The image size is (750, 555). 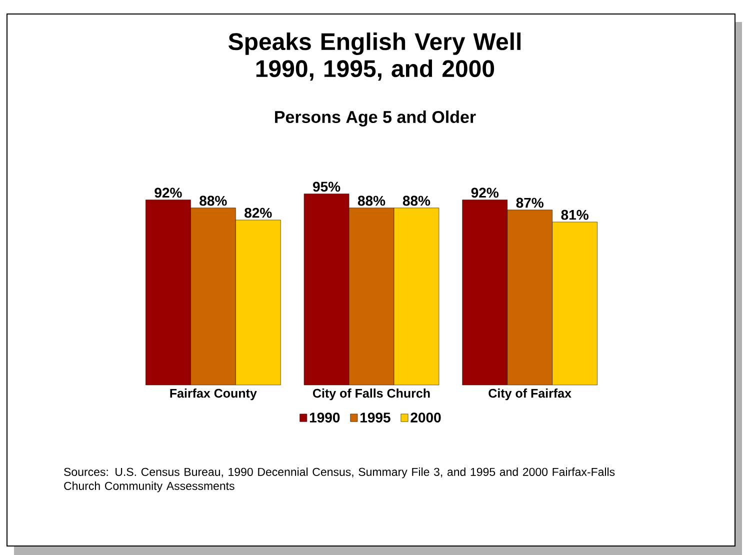 What do you see at coordinates (258, 213) in the screenshot?
I see `data-label: 82%` at bounding box center [258, 213].